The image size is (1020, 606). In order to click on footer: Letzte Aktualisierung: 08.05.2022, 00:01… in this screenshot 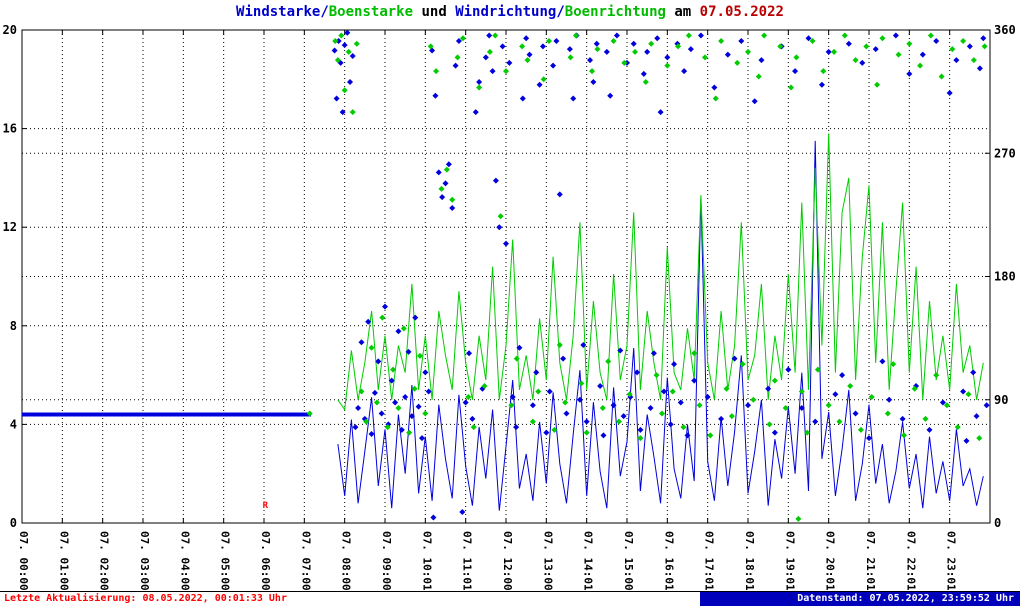, I will do `click(510, 598)`.